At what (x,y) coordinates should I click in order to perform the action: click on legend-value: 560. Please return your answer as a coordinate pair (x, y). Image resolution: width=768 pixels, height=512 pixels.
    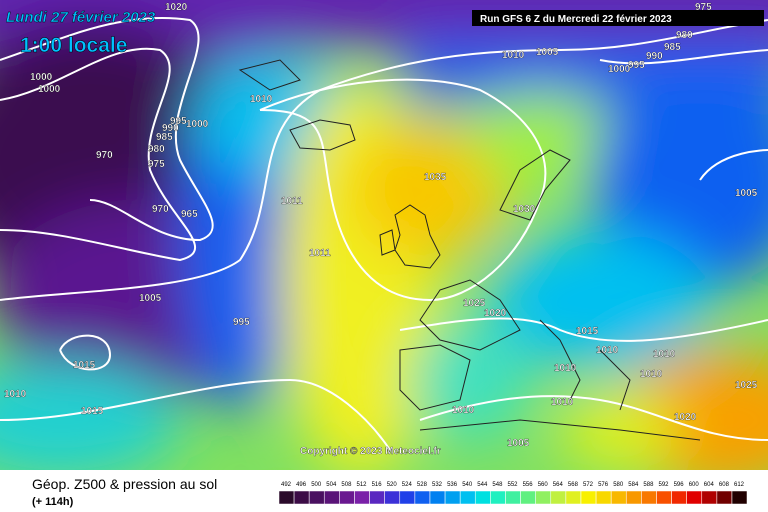
    Looking at the image, I should click on (543, 485).